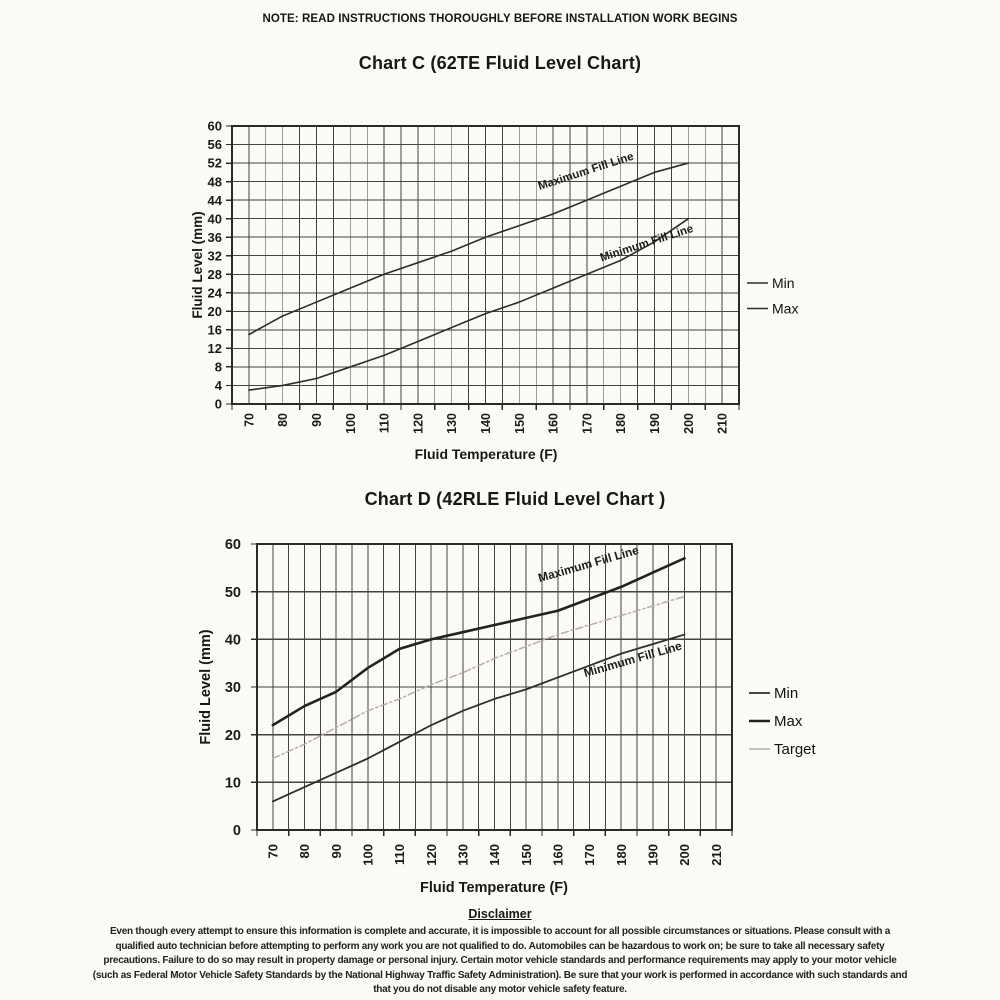  What do you see at coordinates (215, 181) in the screenshot?
I see `svg-text: 48` at bounding box center [215, 181].